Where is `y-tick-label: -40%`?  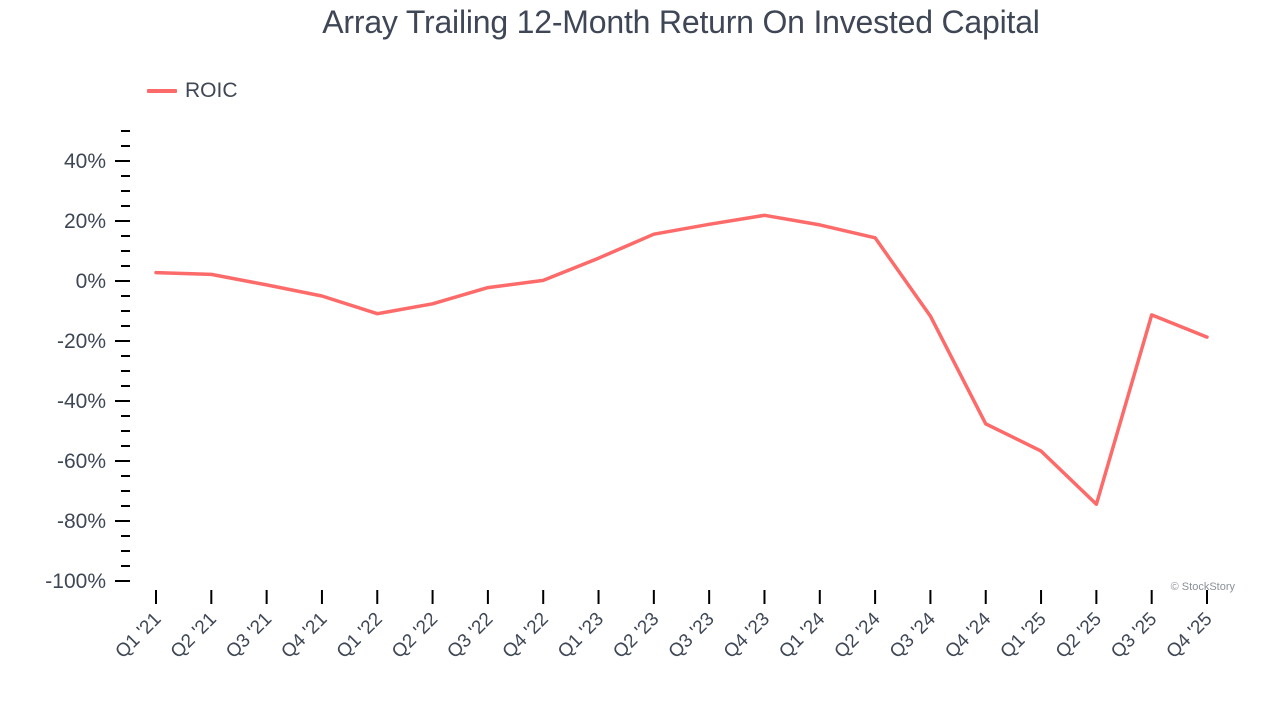 y-tick-label: -40% is located at coordinates (81, 401).